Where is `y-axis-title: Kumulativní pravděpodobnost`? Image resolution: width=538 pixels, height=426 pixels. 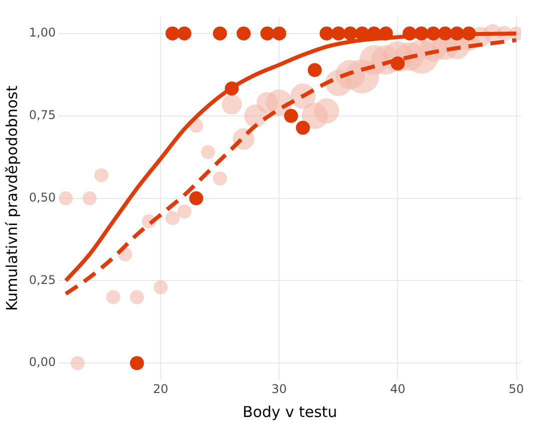
y-axis-title: Kumulativní pravděpodobnost is located at coordinates (11, 198).